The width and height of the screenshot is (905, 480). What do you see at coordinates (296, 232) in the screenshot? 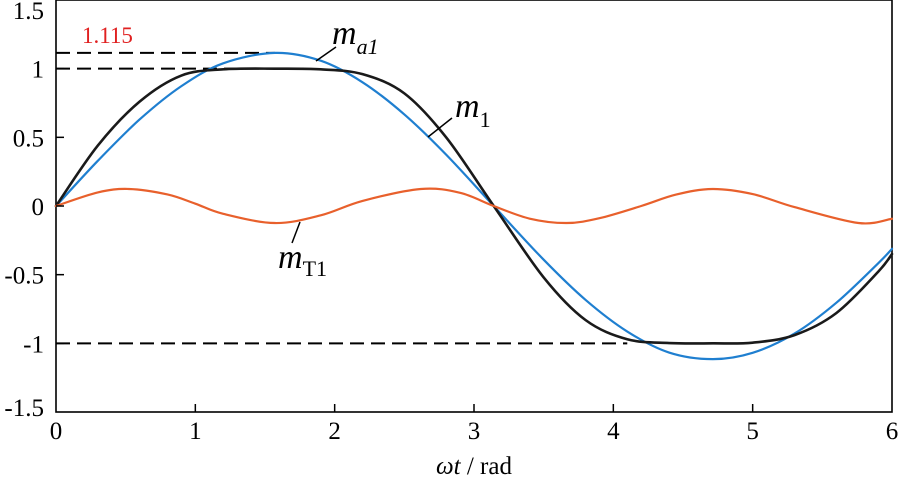
I see `label-leader-mt1` at bounding box center [296, 232].